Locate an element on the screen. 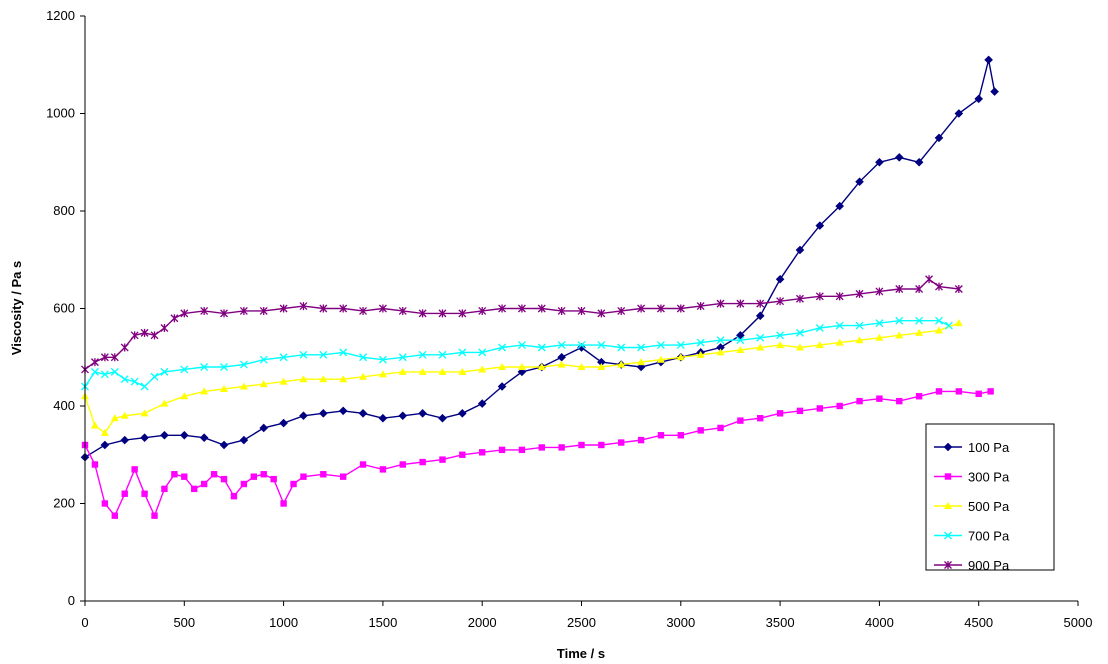 The image size is (1108, 664). x-tick-label: 2000 is located at coordinates (482, 622).